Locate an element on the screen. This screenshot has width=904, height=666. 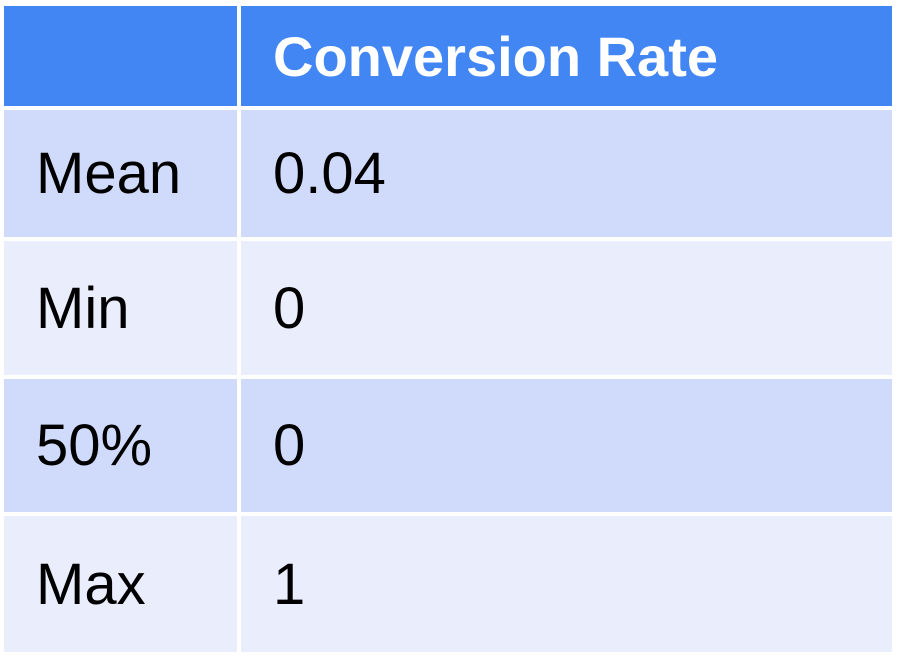
row-value-max: 1 is located at coordinates (566, 584).